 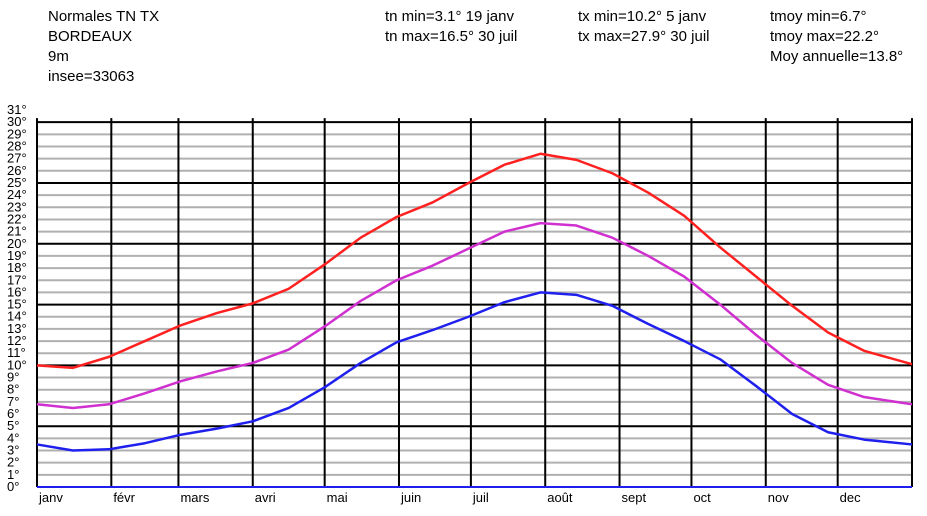 I want to click on x-tick-label: août, so click(x=560, y=497).